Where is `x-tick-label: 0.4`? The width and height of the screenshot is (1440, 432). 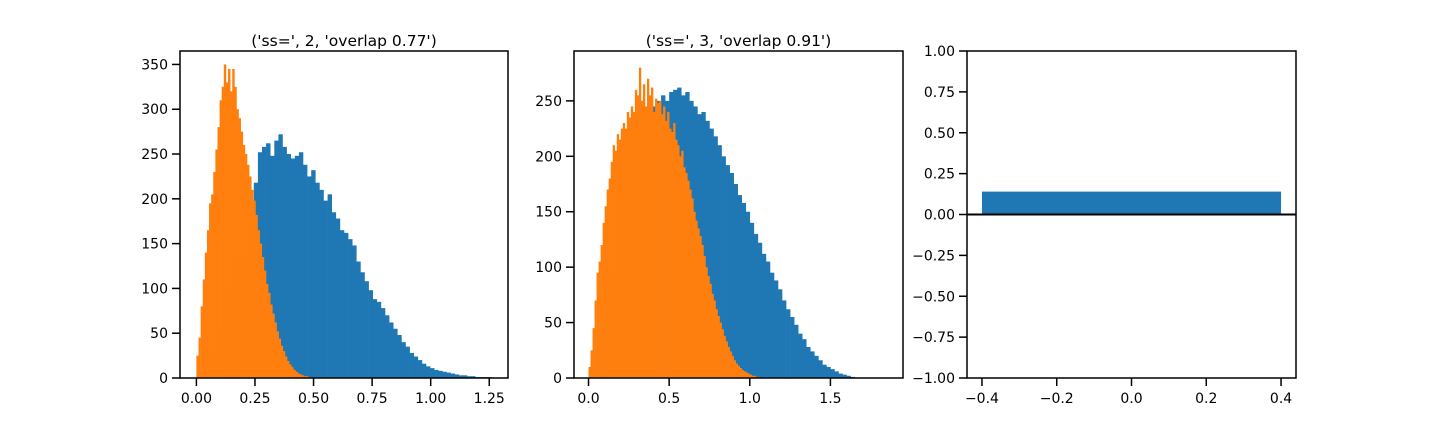 x-tick-label: 0.4 is located at coordinates (1281, 399).